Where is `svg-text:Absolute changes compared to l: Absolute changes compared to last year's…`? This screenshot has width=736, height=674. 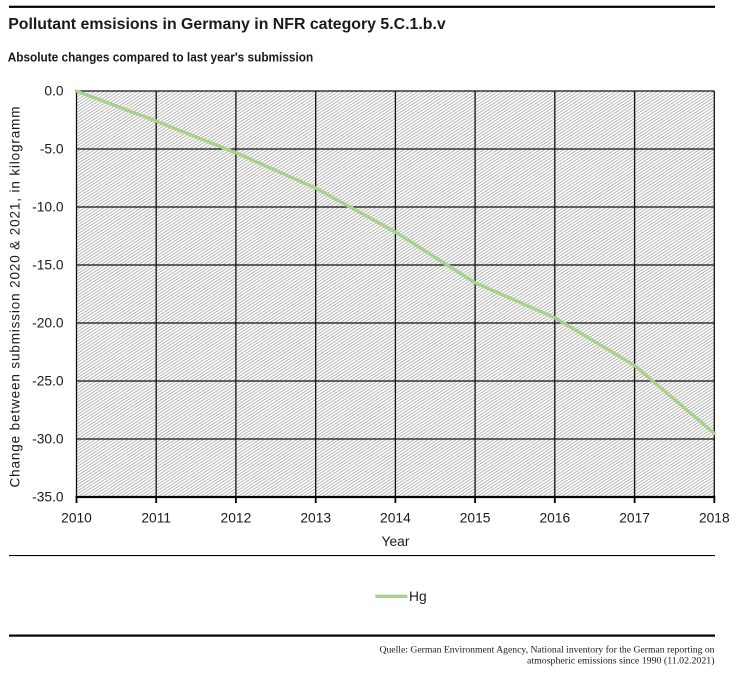 svg-text:Absolute changes compared to l: Absolute changes compared to last year's… is located at coordinates (161, 57).